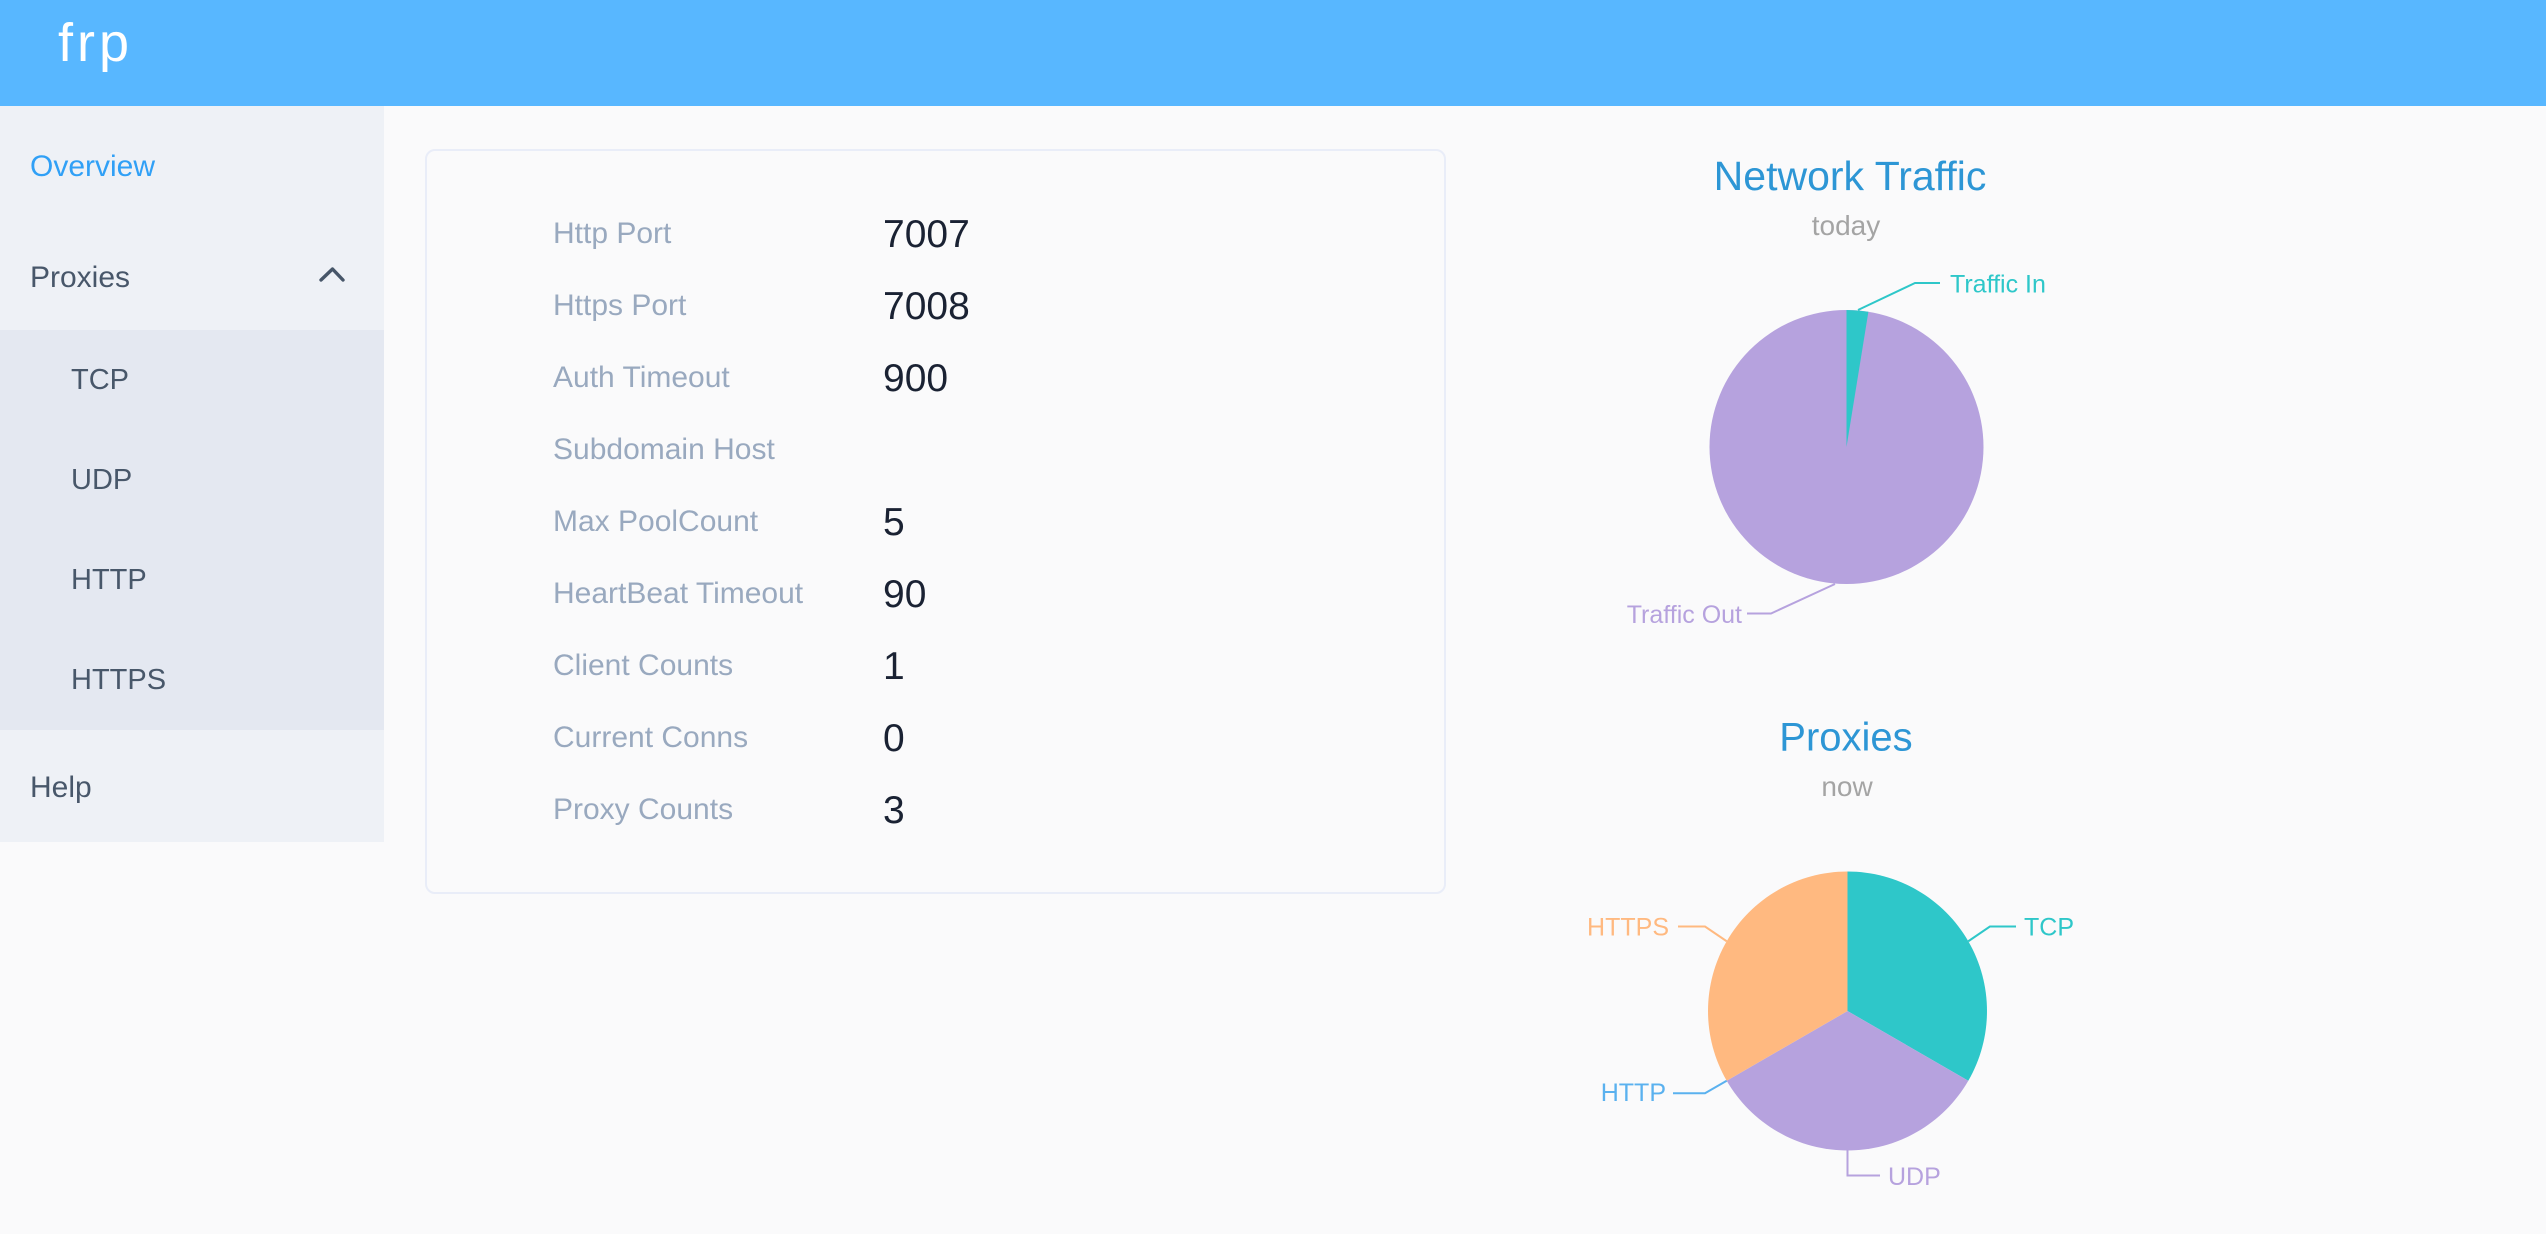  What do you see at coordinates (1846, 225) in the screenshot?
I see `svg-text: today` at bounding box center [1846, 225].